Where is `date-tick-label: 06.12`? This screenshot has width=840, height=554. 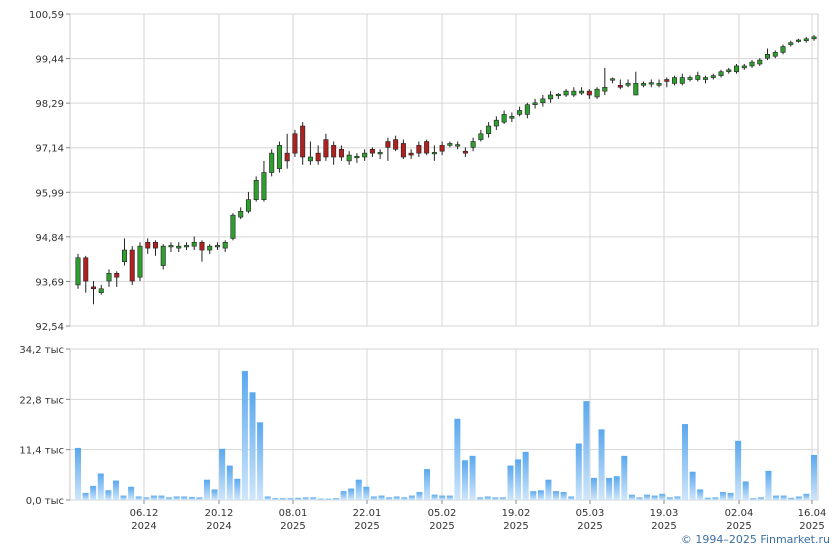
date-tick-label: 06.12 is located at coordinates (144, 513).